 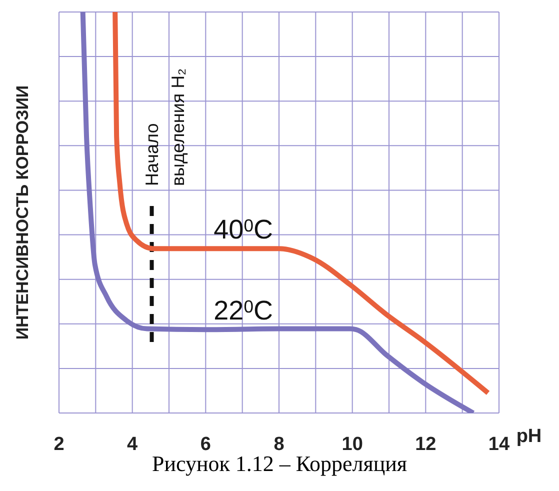 I want to click on y-axis-title: ИНТЕНСИВНОСТЬ КОРРОЗИИ, so click(x=22, y=212).